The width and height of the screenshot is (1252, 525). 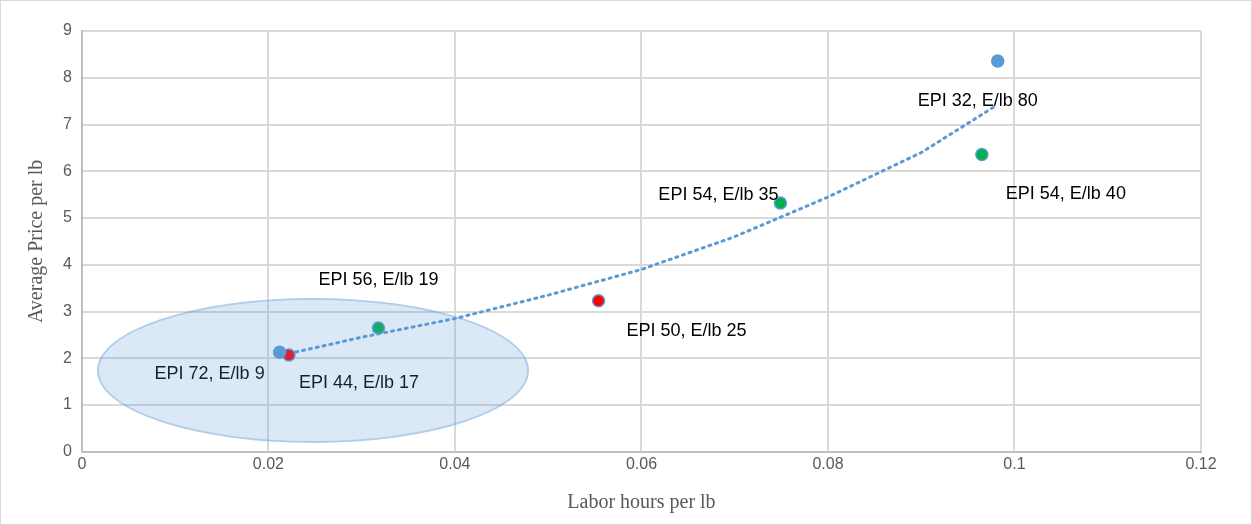 I want to click on annotation: EPI 50, E/lb 25, so click(x=686, y=329).